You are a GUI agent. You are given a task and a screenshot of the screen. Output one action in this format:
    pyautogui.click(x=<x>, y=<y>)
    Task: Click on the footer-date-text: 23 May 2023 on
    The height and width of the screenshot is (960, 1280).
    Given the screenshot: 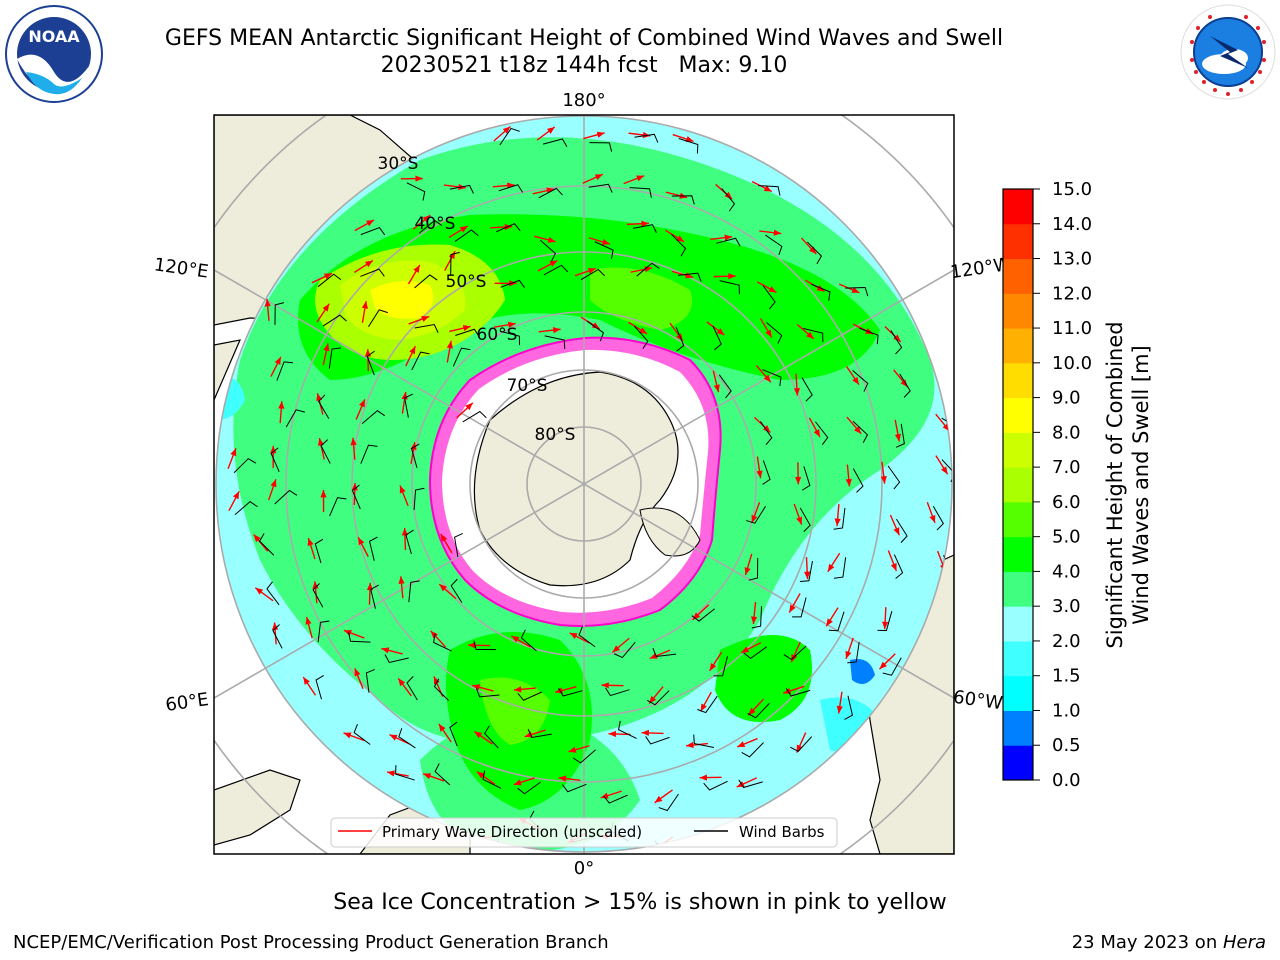 What is the action you would take?
    pyautogui.click(x=1147, y=942)
    